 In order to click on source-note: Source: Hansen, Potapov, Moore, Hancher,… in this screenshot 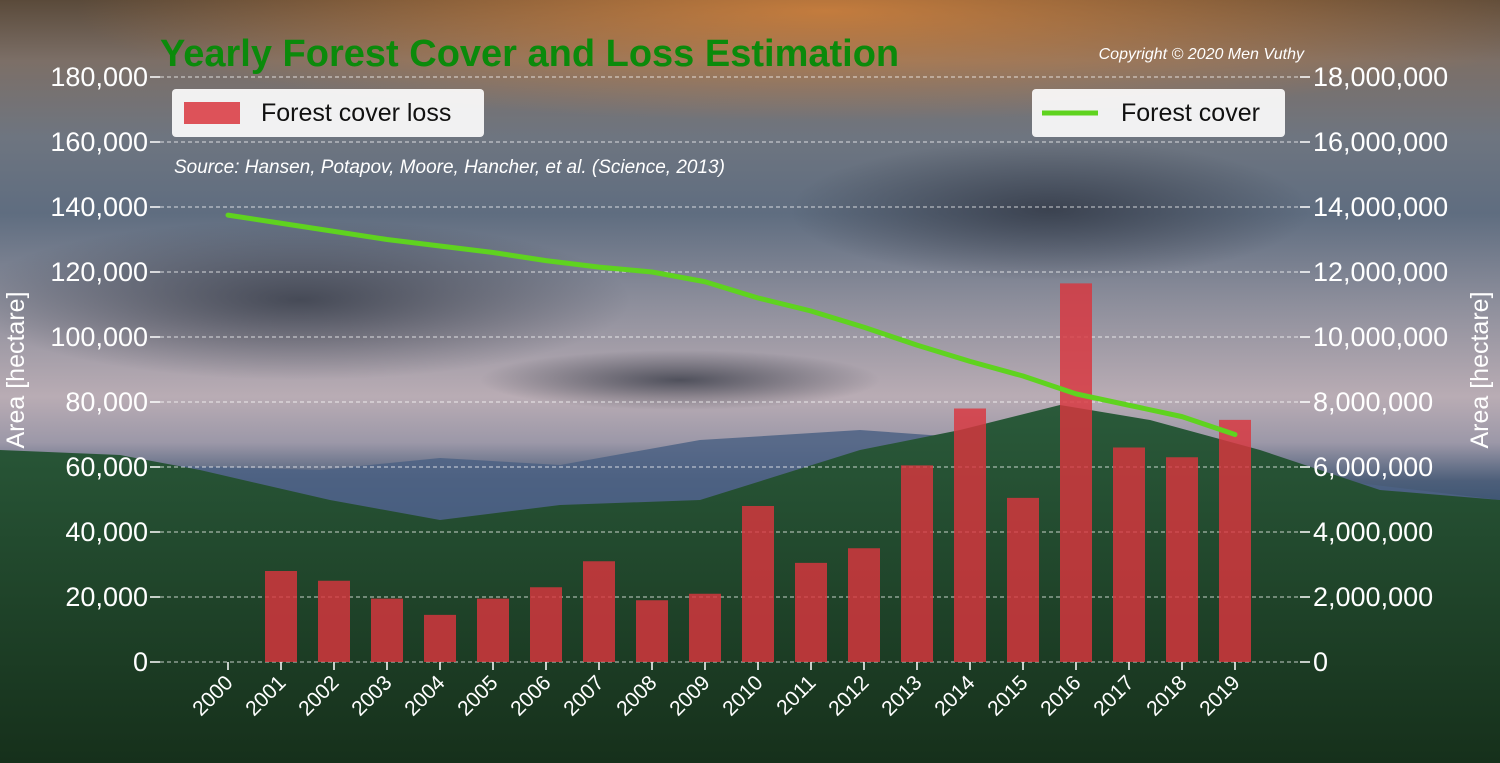, I will do `click(449, 167)`.